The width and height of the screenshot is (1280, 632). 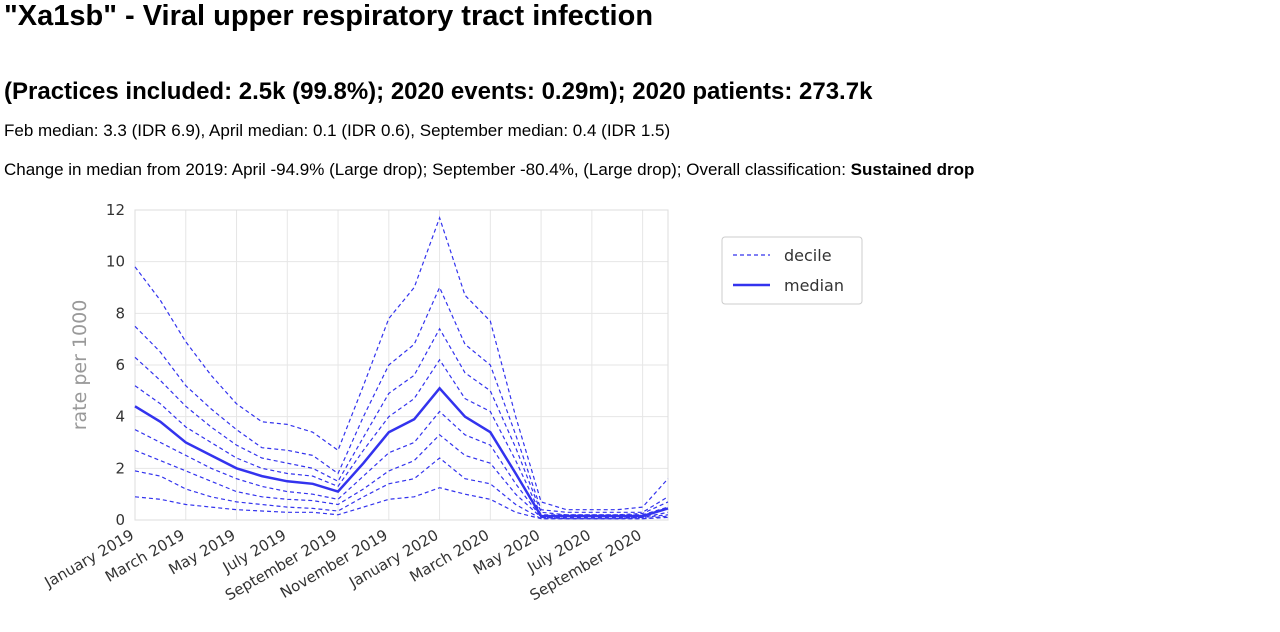 What do you see at coordinates (120, 520) in the screenshot?
I see `y-tick-label: 0` at bounding box center [120, 520].